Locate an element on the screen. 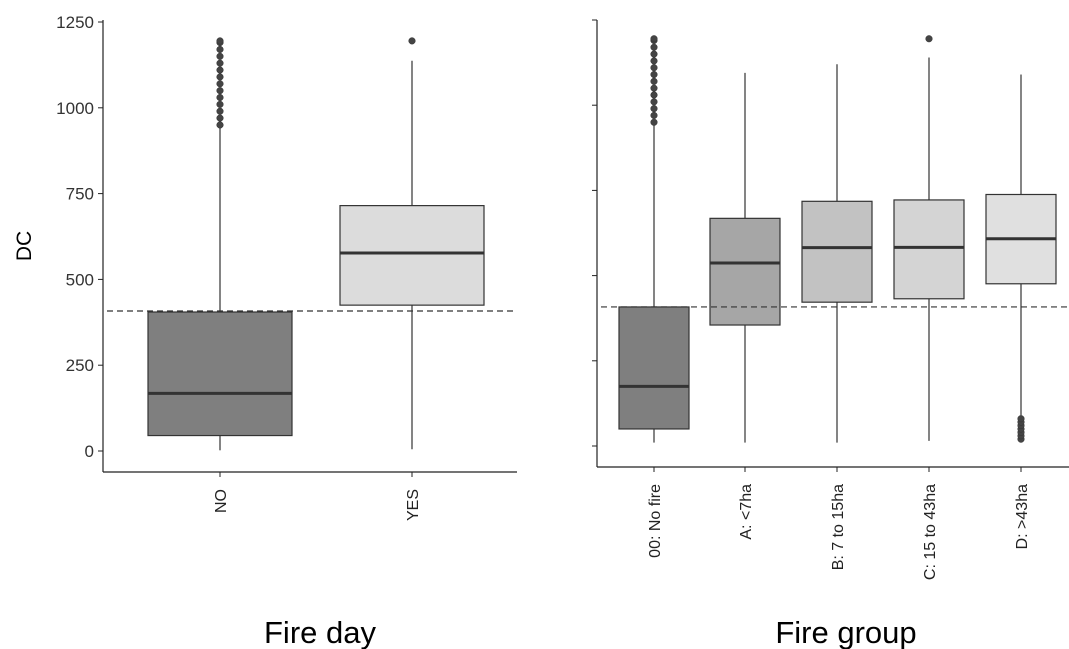  x-axis-title: Fire day is located at coordinates (320, 632).